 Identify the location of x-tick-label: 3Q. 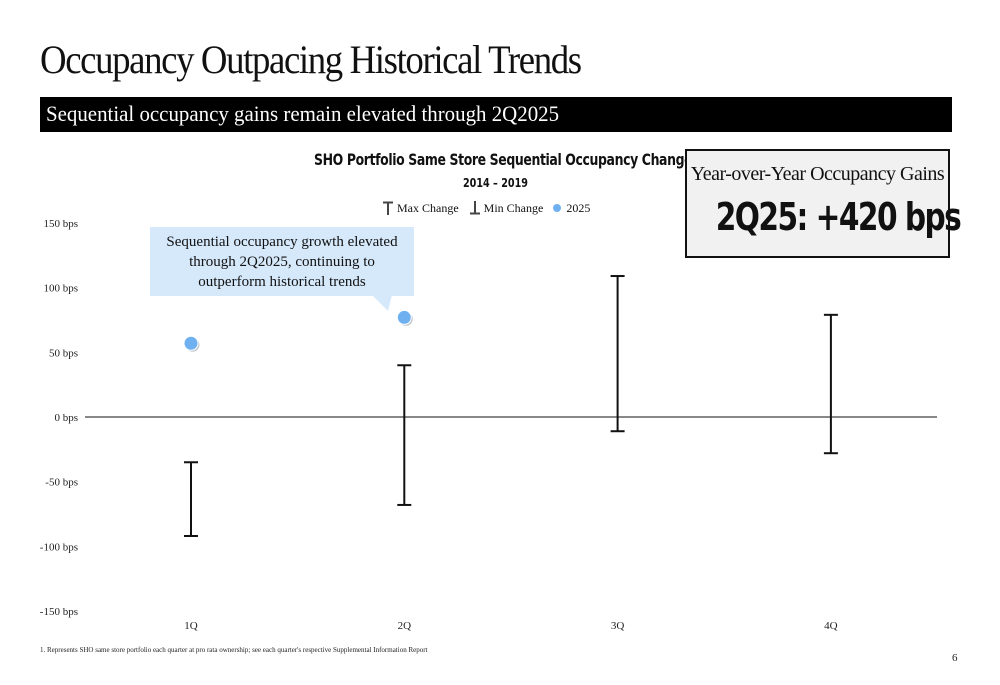
(618, 626).